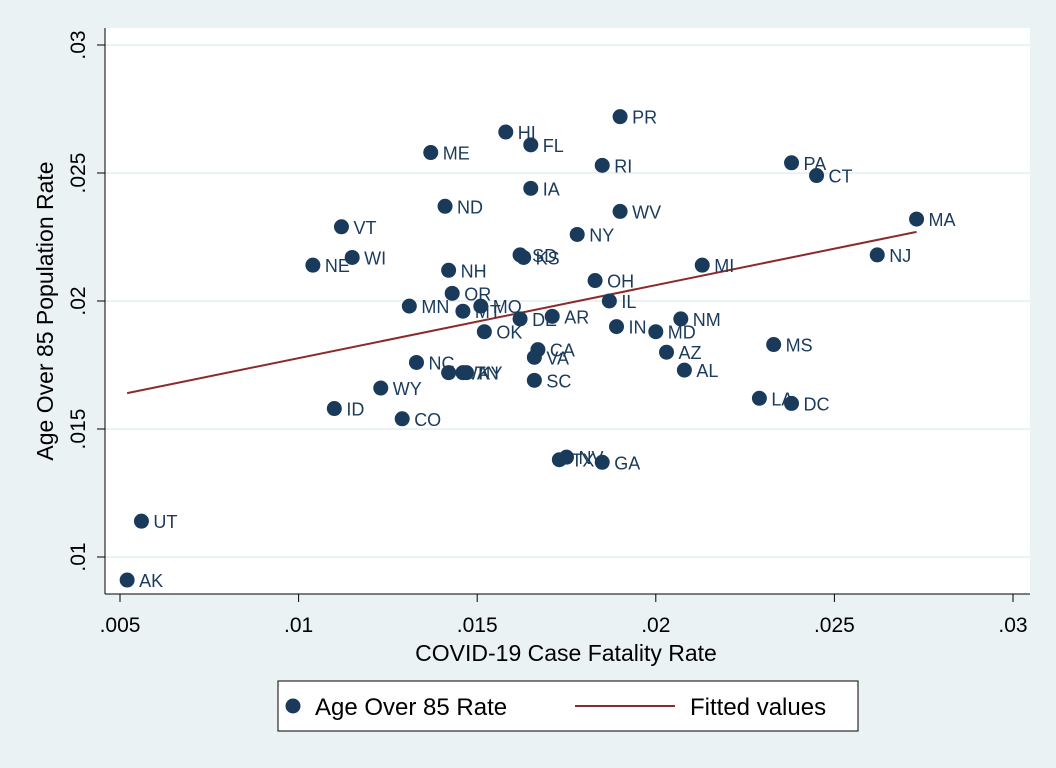  What do you see at coordinates (690, 353) in the screenshot?
I see `data-point-label: AZ` at bounding box center [690, 353].